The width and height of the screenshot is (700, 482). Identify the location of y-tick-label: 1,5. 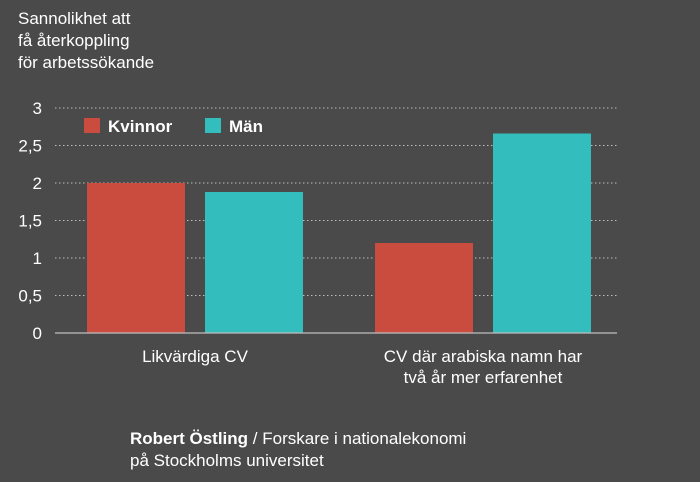
(30, 221).